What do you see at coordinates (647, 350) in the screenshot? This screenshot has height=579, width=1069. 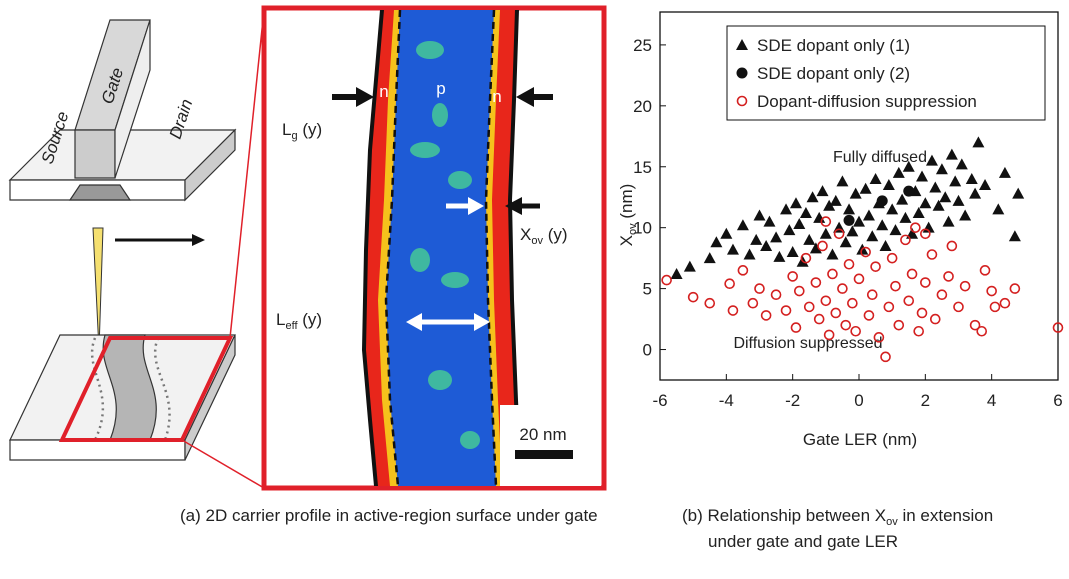 I see `y-tick-label: 0` at bounding box center [647, 350].